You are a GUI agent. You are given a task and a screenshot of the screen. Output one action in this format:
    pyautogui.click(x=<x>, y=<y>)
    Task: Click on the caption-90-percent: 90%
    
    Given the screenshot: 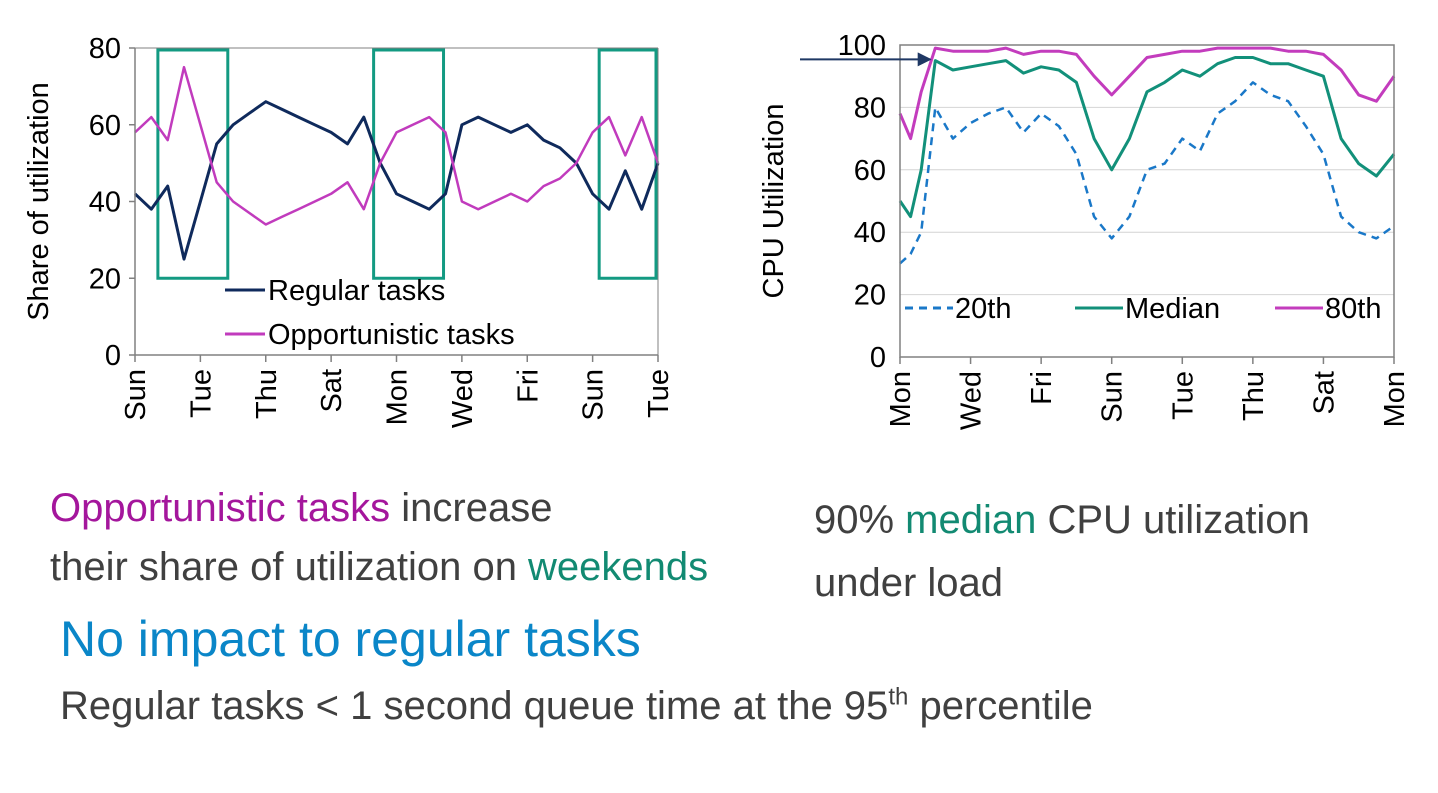 What is the action you would take?
    pyautogui.click(x=860, y=520)
    